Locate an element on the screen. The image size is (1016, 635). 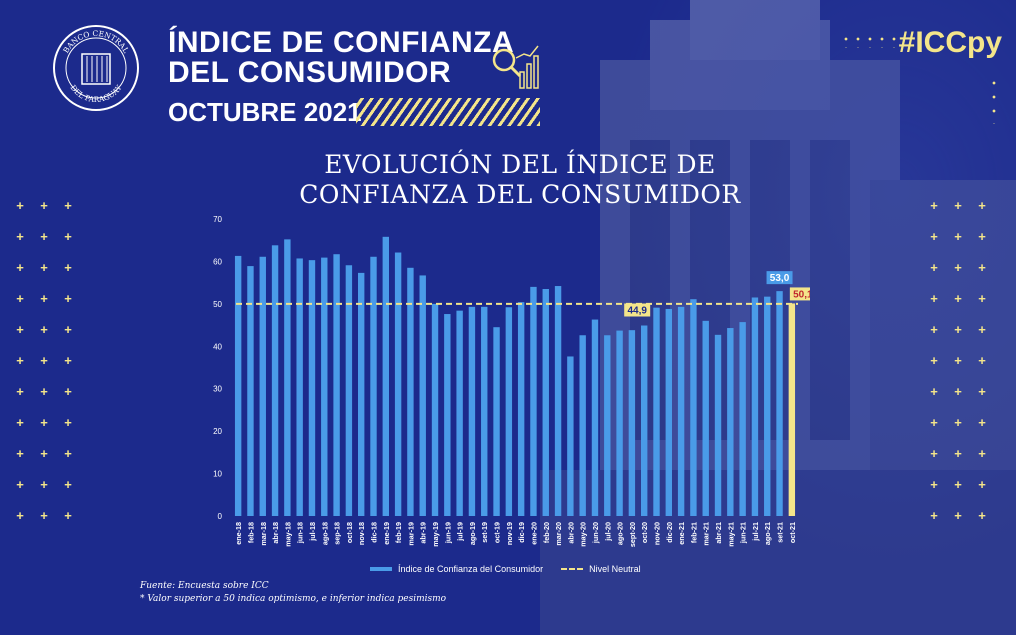
data-label: 50,1 is located at coordinates (801, 294).